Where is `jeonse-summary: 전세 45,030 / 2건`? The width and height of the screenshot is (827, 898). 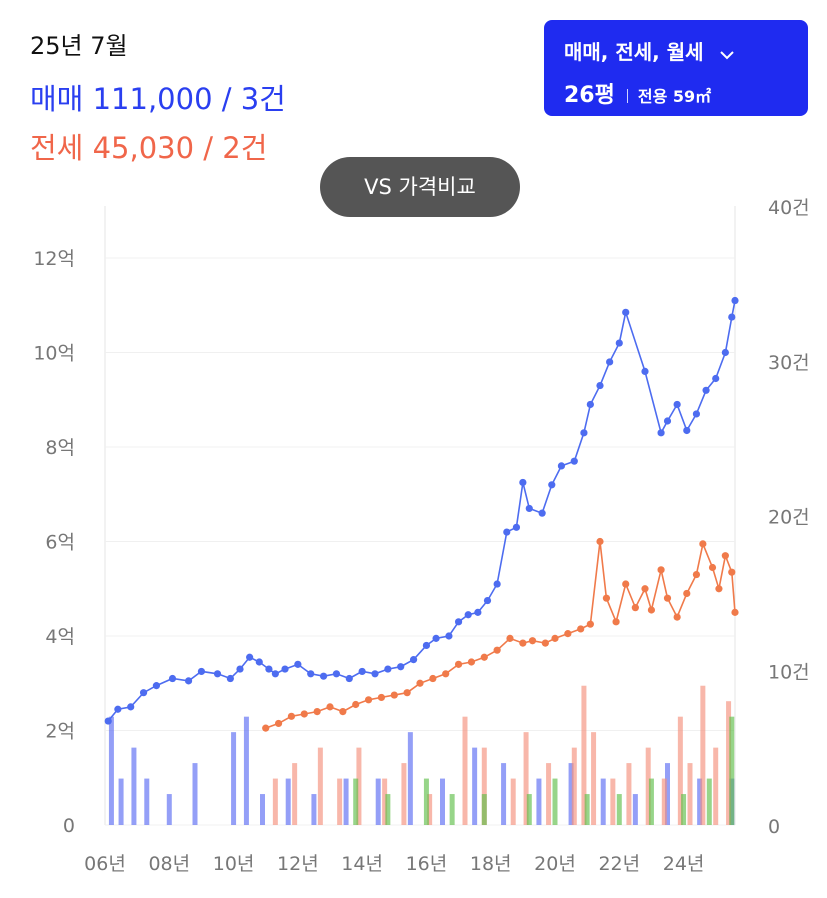 jeonse-summary: 전세 45,030 / 2건 is located at coordinates (148, 146).